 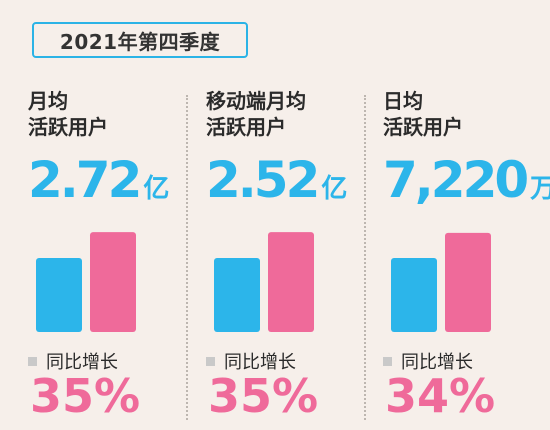 I want to click on metric-label: 移动端月均 活跃用户, so click(x=256, y=114).